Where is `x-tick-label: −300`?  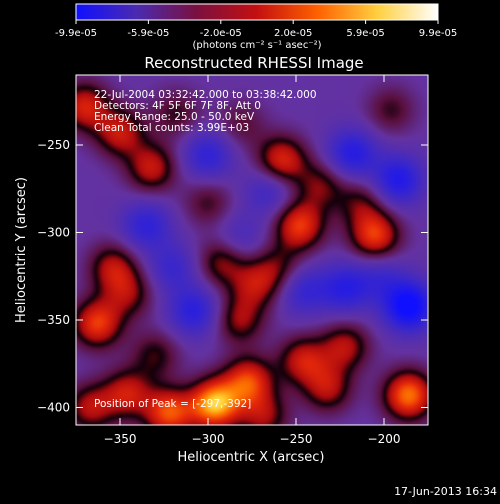
x-tick-label: −300 is located at coordinates (208, 439).